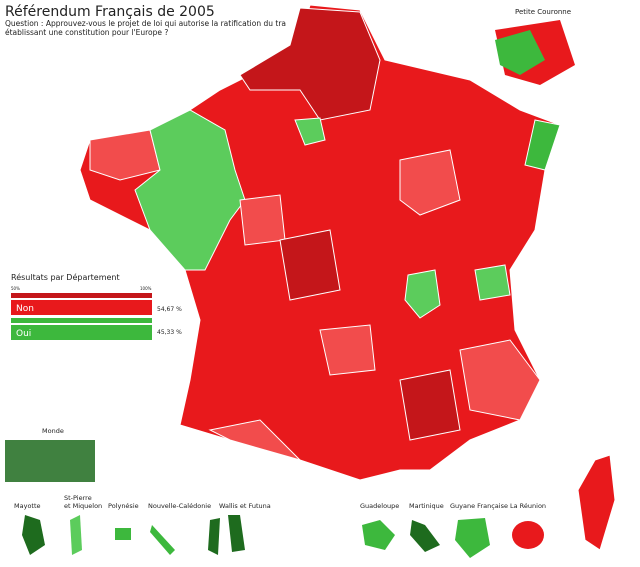  Describe the element at coordinates (379, 506) in the screenshot. I see `label: Guadeloupe` at that location.